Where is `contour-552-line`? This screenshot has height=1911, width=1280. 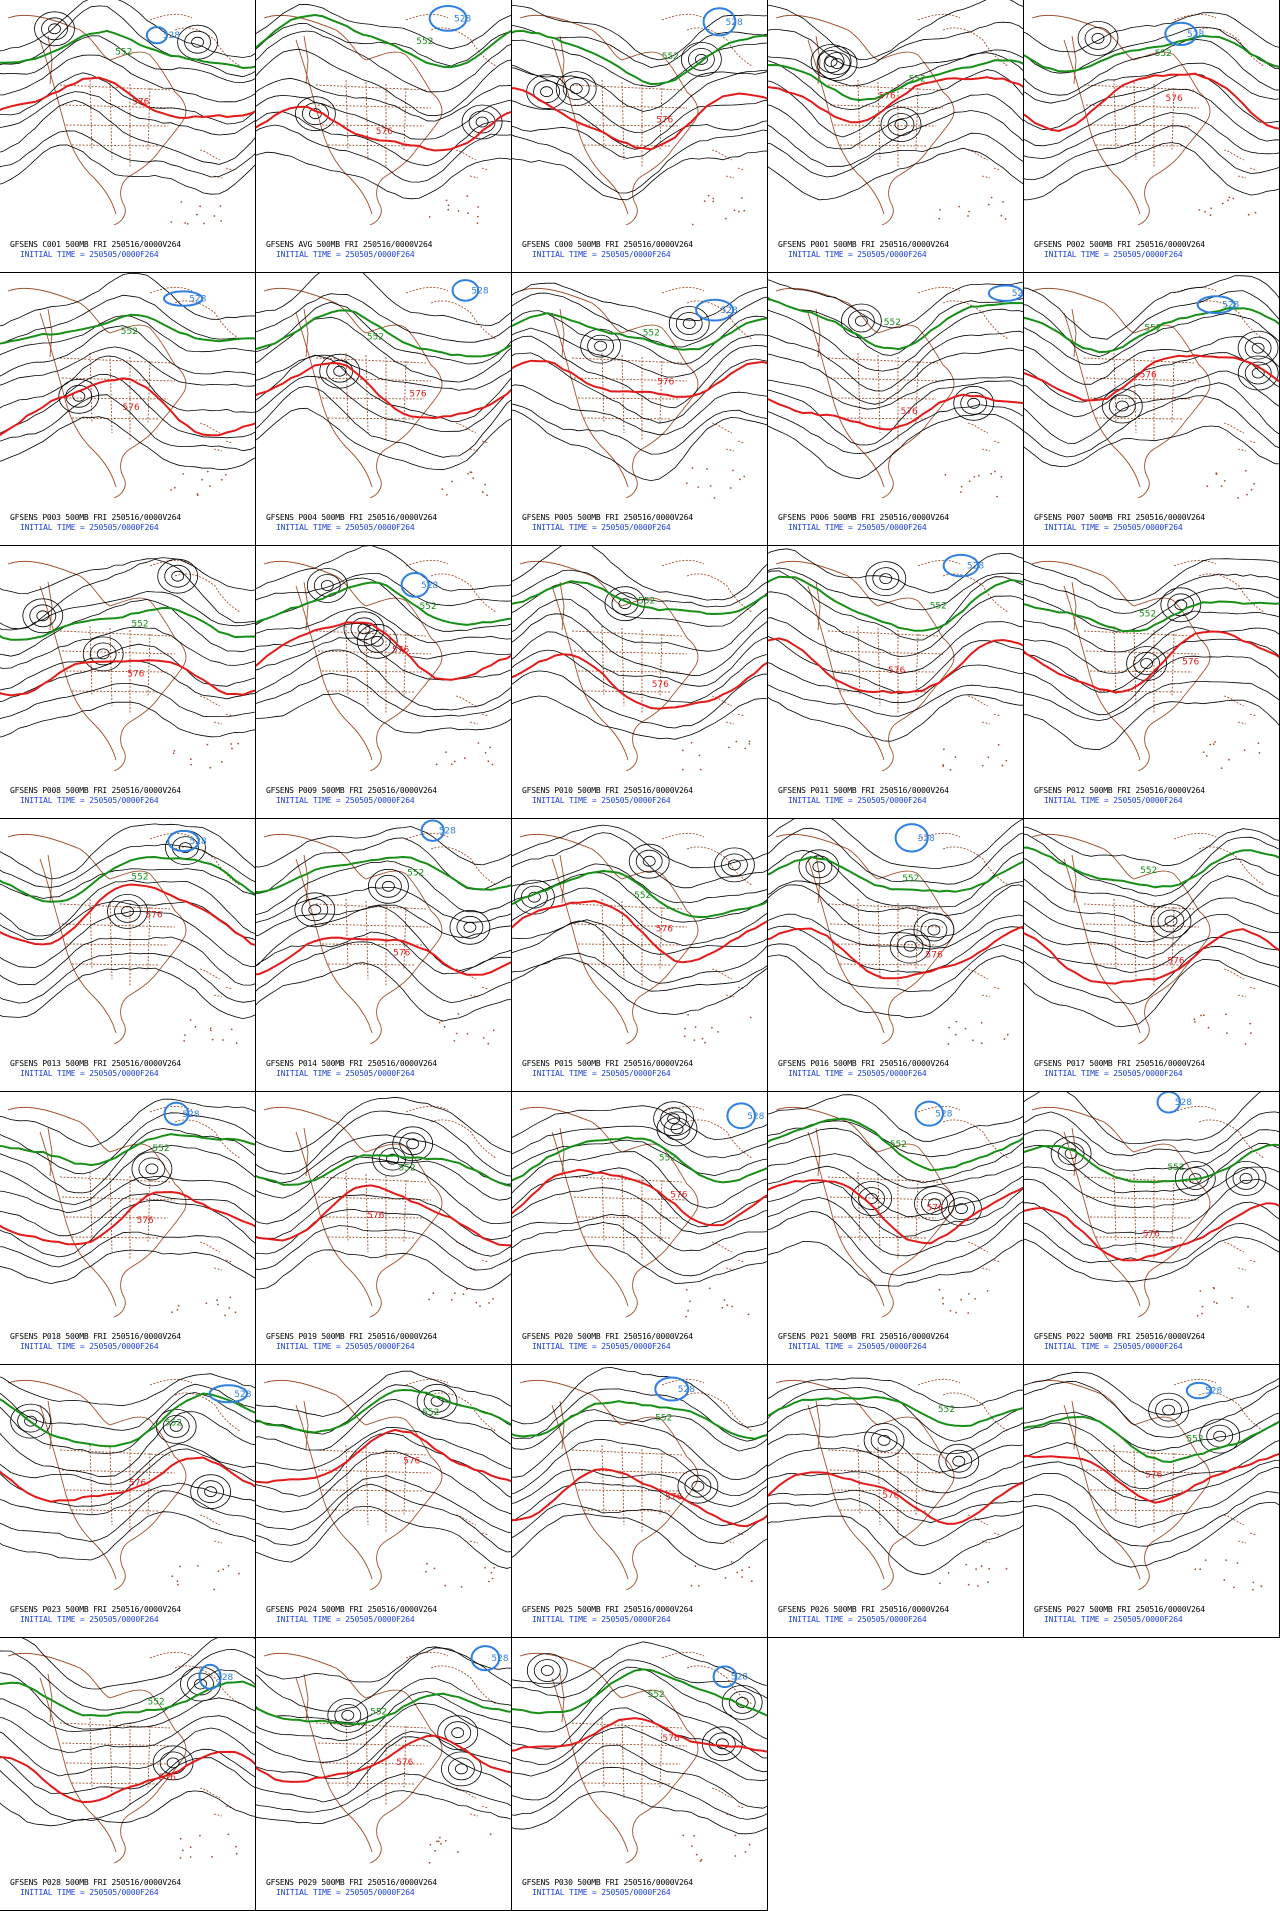
contour-552-line is located at coordinates (639, 331).